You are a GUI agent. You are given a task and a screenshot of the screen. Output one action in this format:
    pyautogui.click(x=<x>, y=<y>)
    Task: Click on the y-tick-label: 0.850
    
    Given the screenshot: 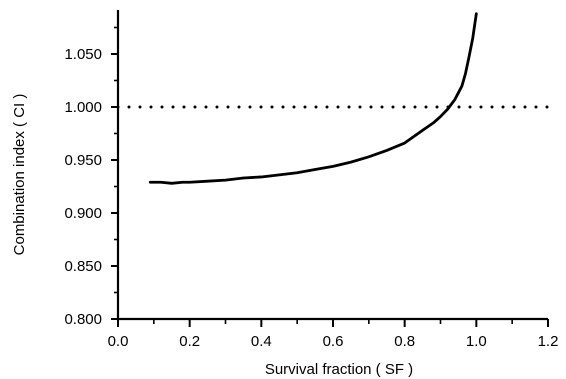 What is the action you would take?
    pyautogui.click(x=83, y=266)
    